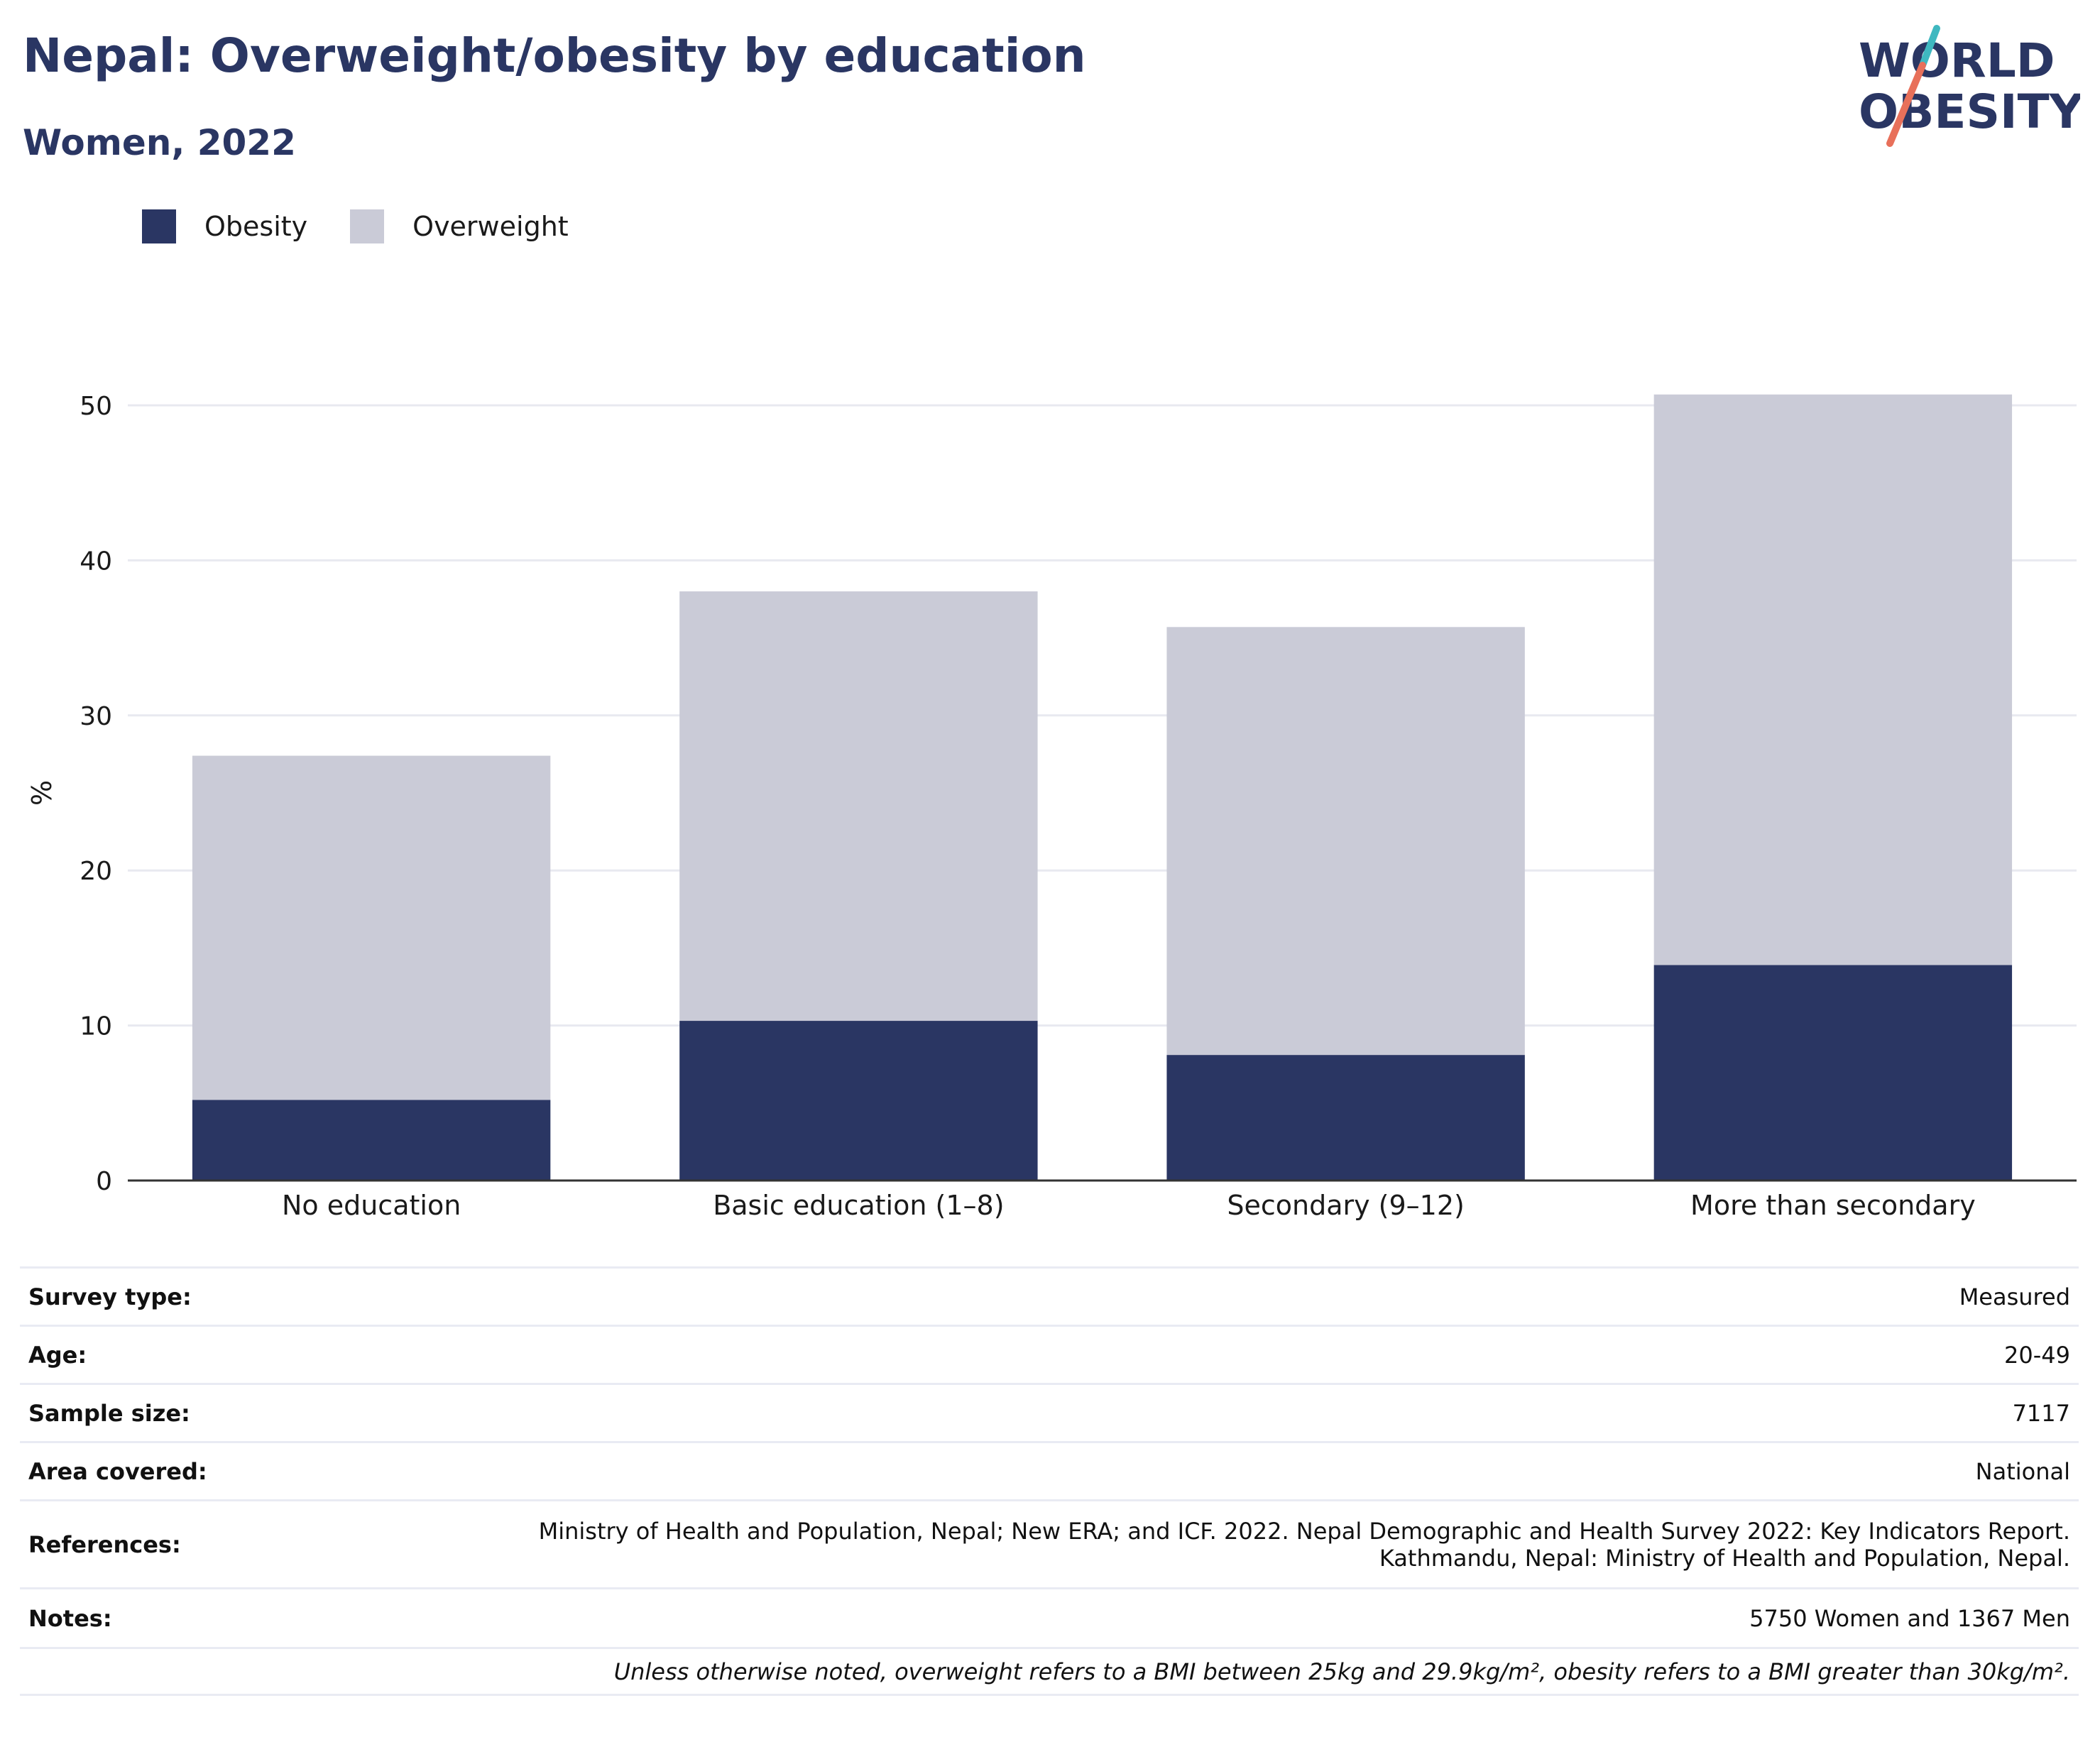  I want to click on legend-item-overweight: Overweight, so click(459, 226).